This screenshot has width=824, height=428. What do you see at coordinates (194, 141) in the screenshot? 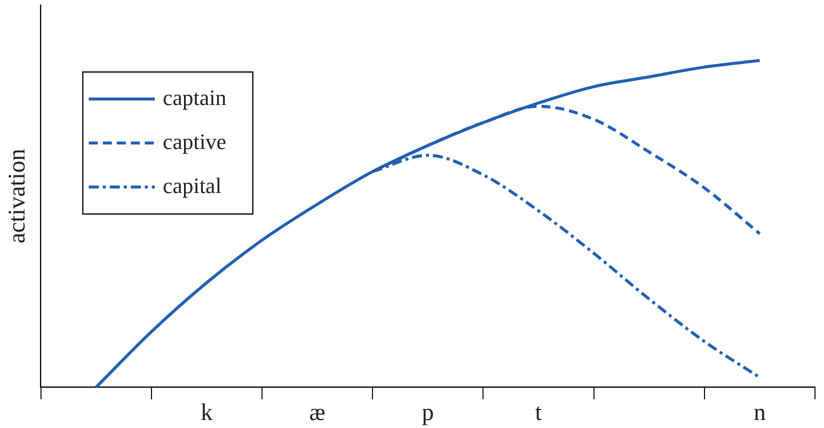
I see `legend-label: captive` at bounding box center [194, 141].